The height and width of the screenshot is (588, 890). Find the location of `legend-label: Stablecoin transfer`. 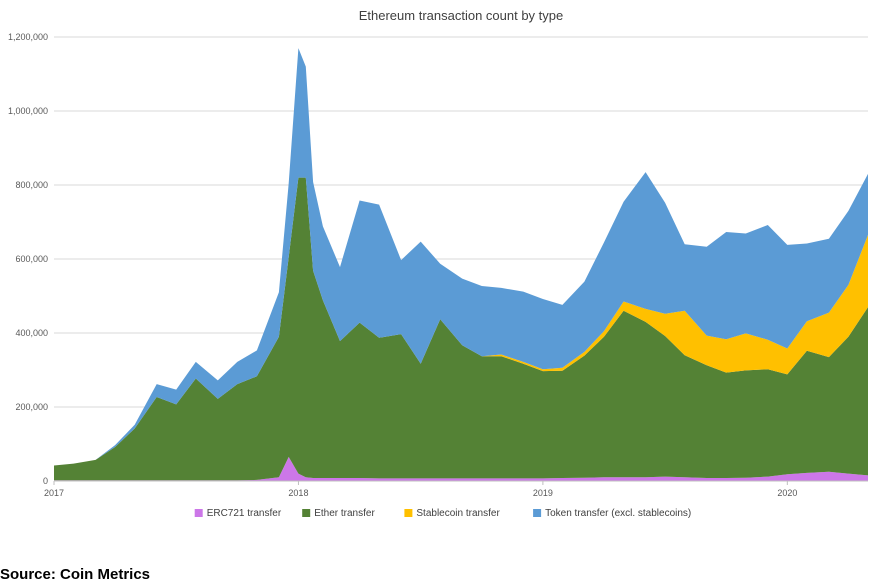

legend-label: Stablecoin transfer is located at coordinates (458, 513).